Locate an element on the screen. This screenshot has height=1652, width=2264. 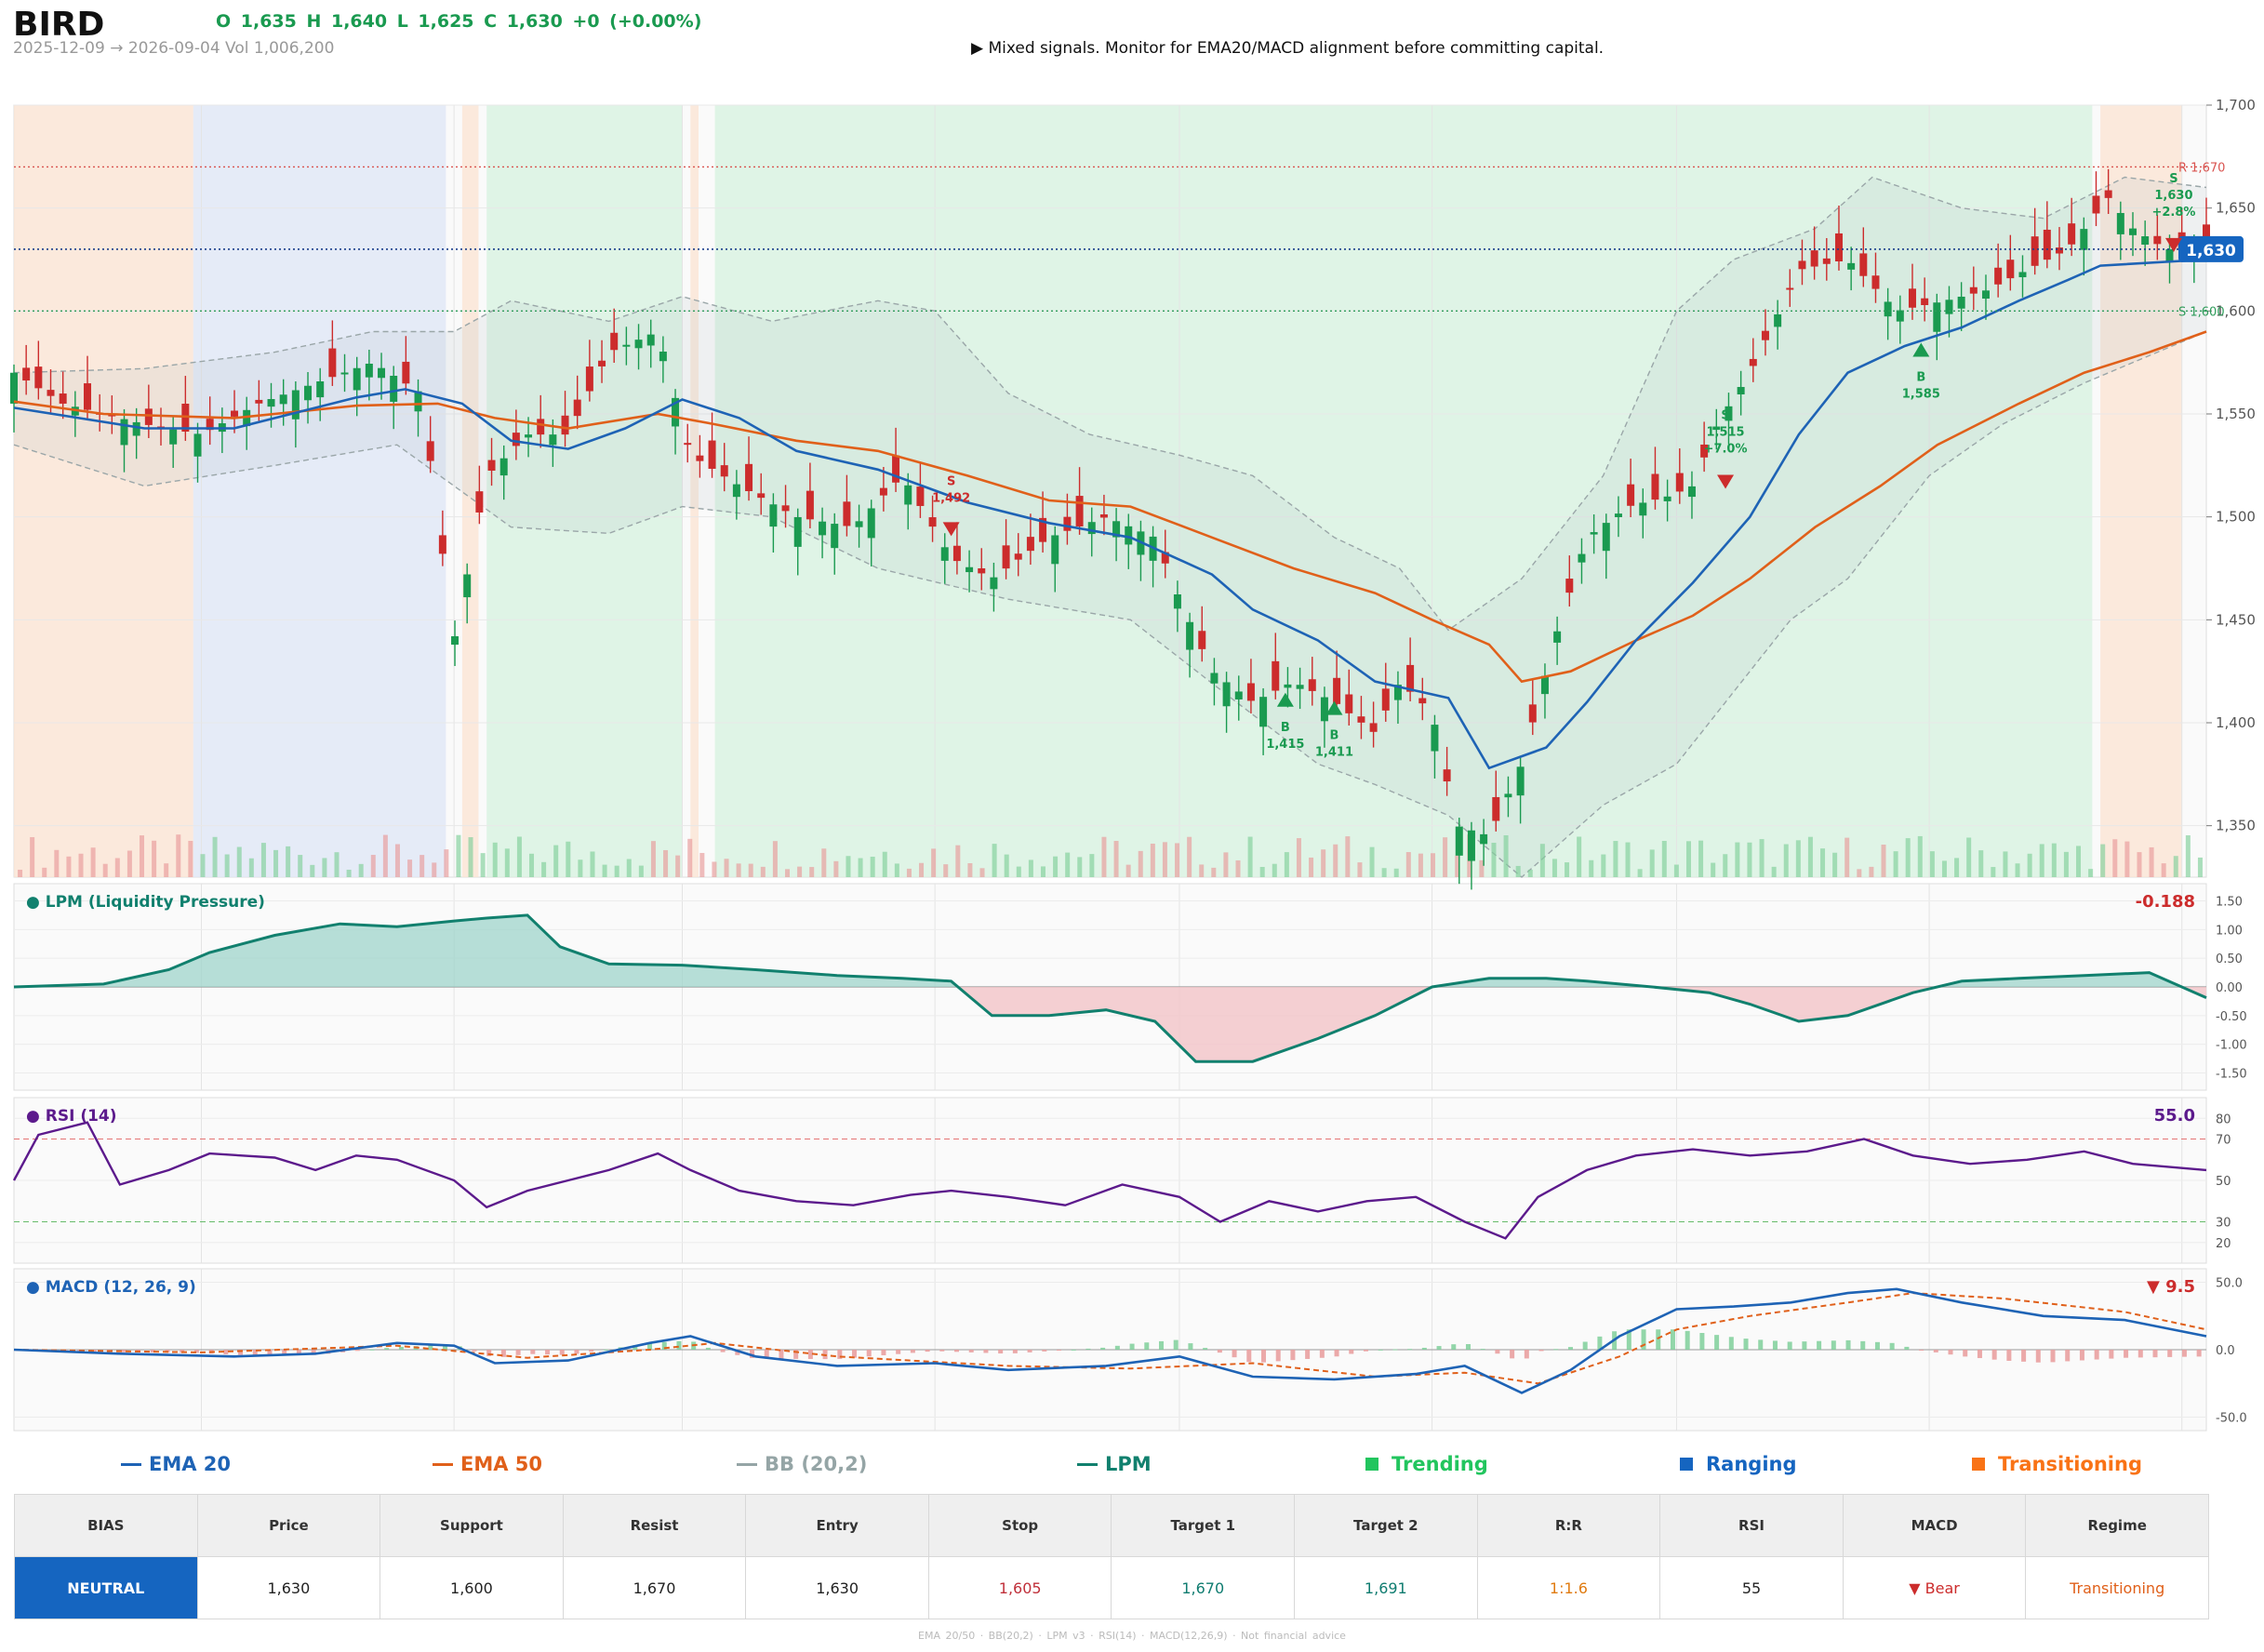
rsi-tick-label-3: 30 is located at coordinates (2223, 1224).